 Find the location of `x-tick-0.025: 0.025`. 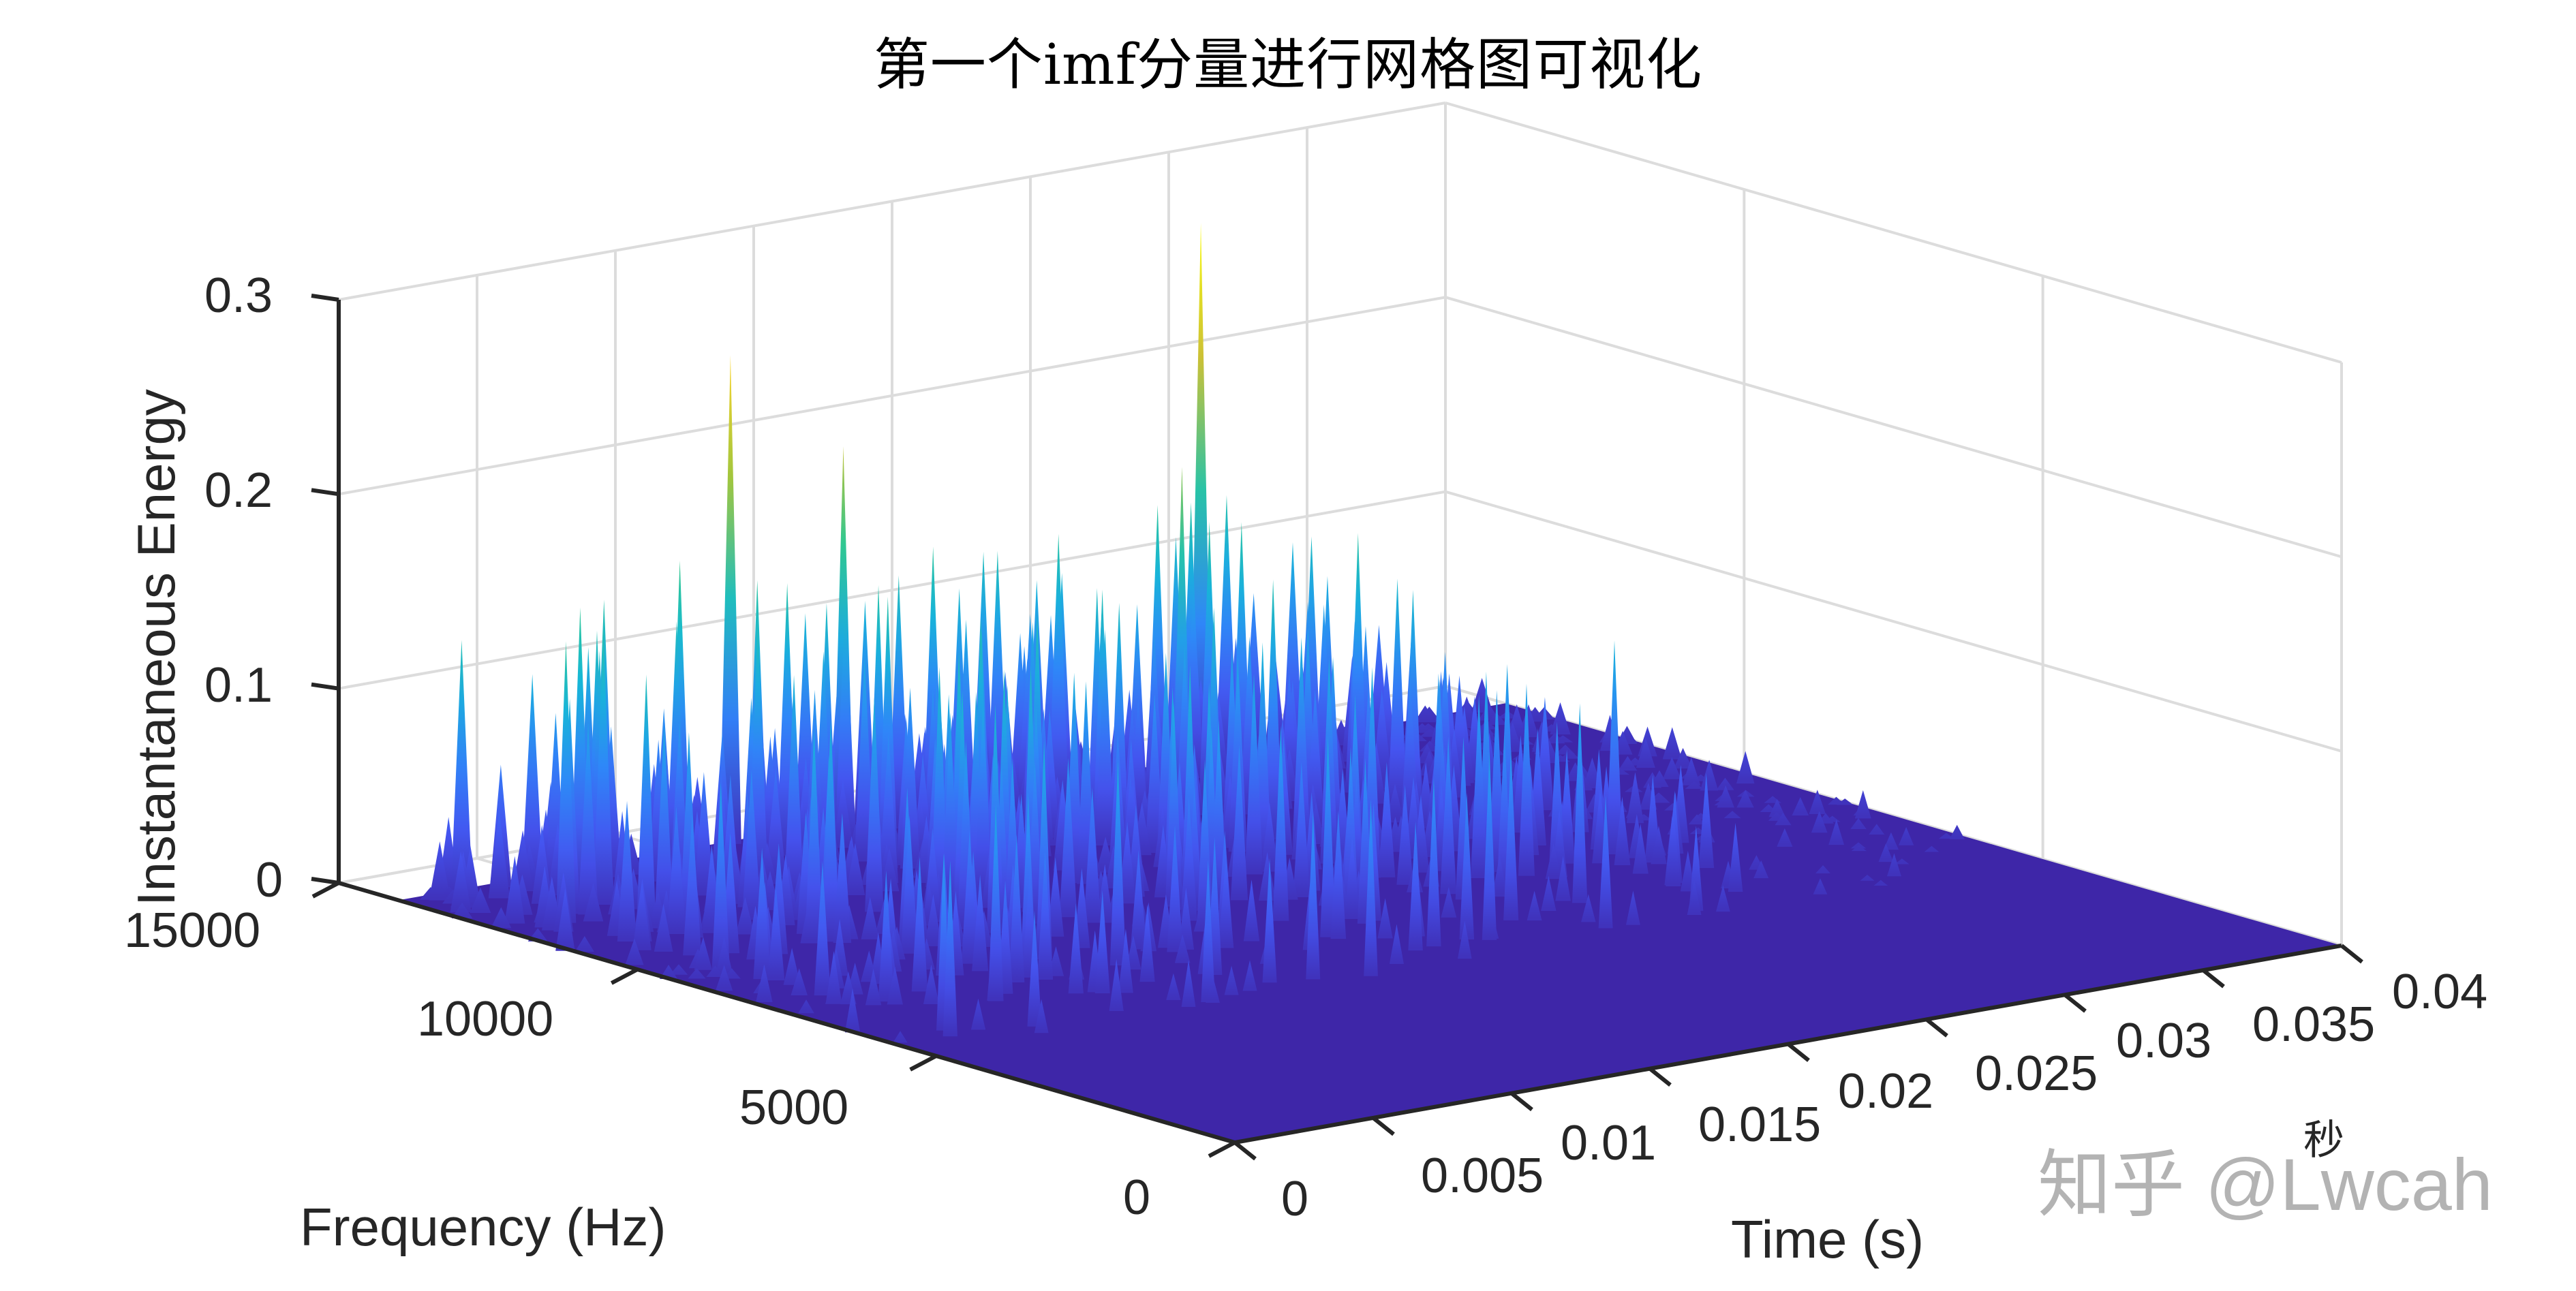

x-tick-0.025: 0.025 is located at coordinates (2036, 1074).